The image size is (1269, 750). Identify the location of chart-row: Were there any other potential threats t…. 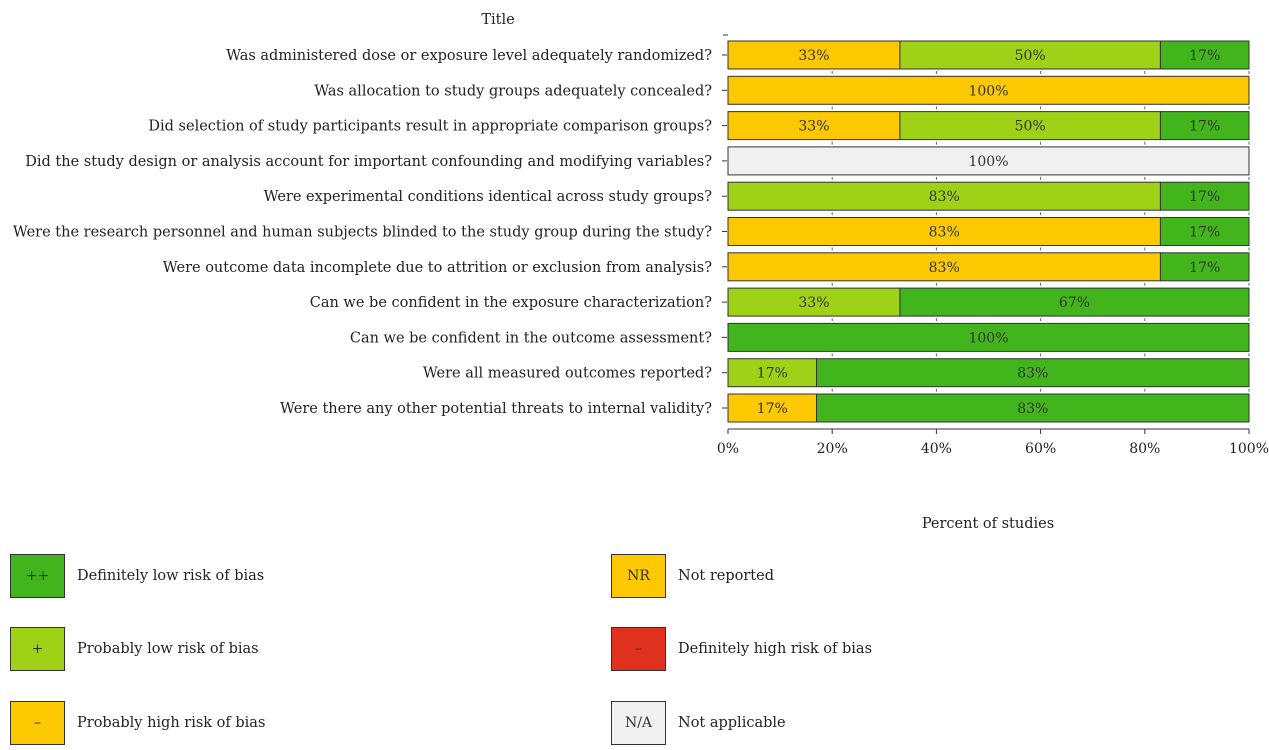
(765, 408).